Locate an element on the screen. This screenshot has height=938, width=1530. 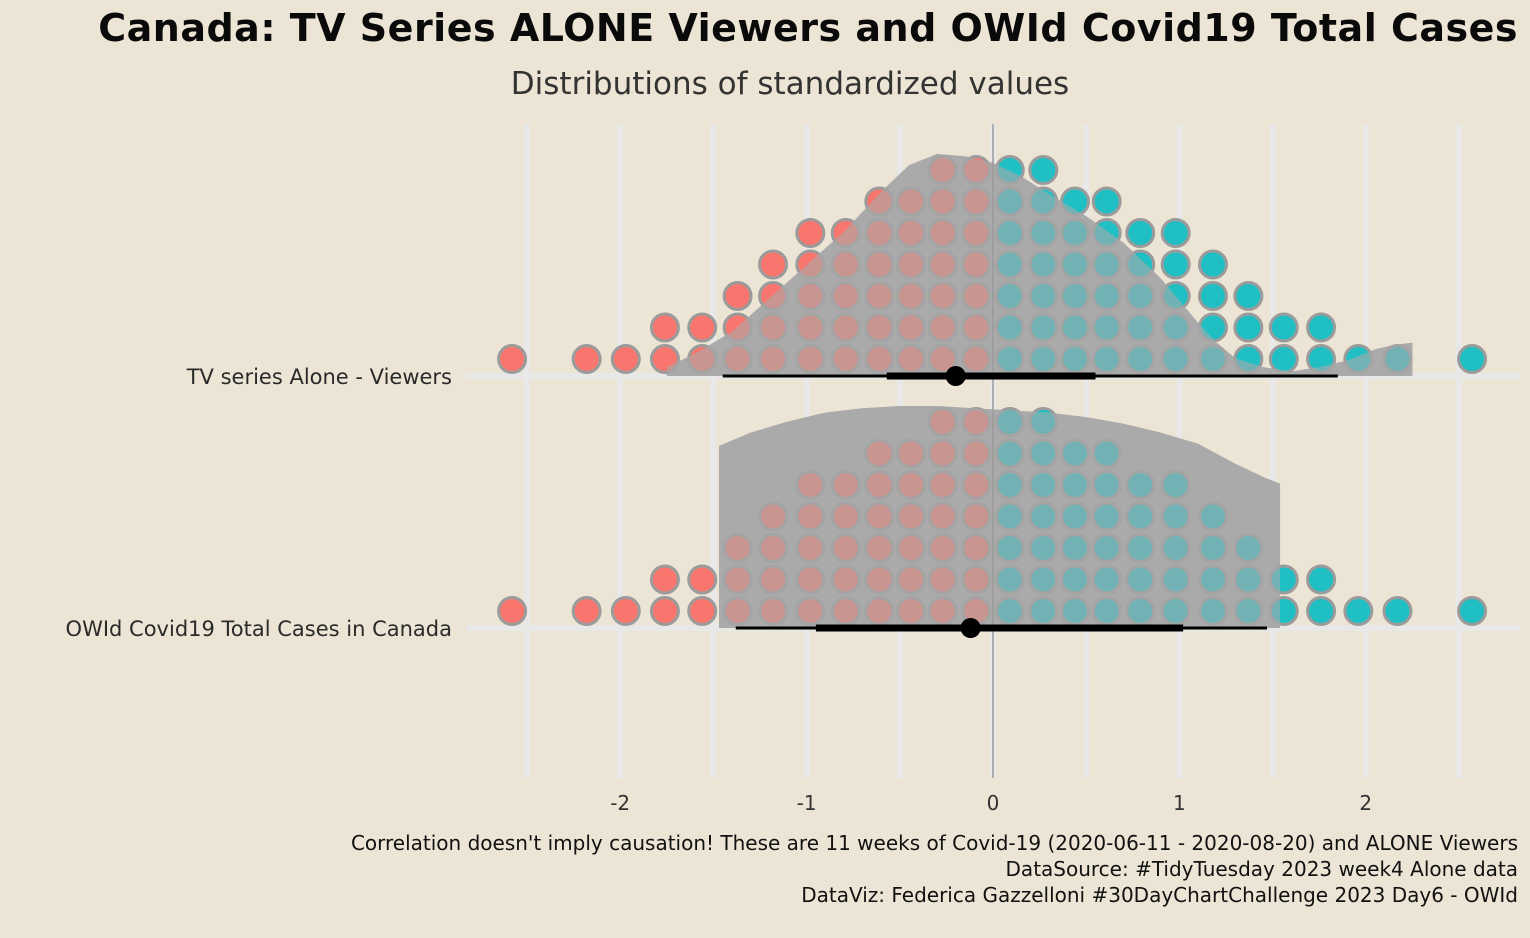
y-category-label: TV series Alone - Viewers is located at coordinates (319, 377).